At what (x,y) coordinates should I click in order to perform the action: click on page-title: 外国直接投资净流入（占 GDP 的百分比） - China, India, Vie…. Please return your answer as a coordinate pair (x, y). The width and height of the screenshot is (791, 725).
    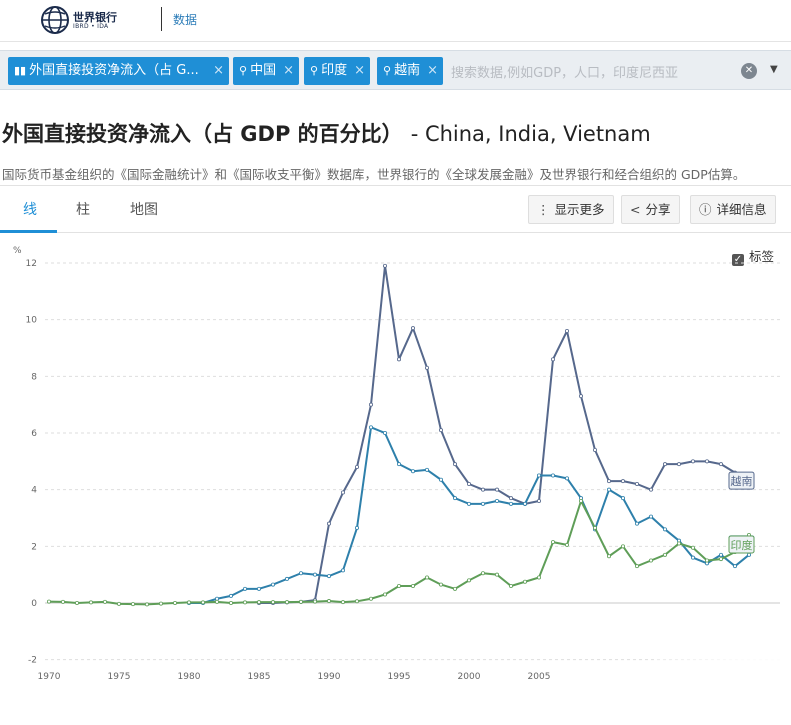
    Looking at the image, I should click on (326, 133).